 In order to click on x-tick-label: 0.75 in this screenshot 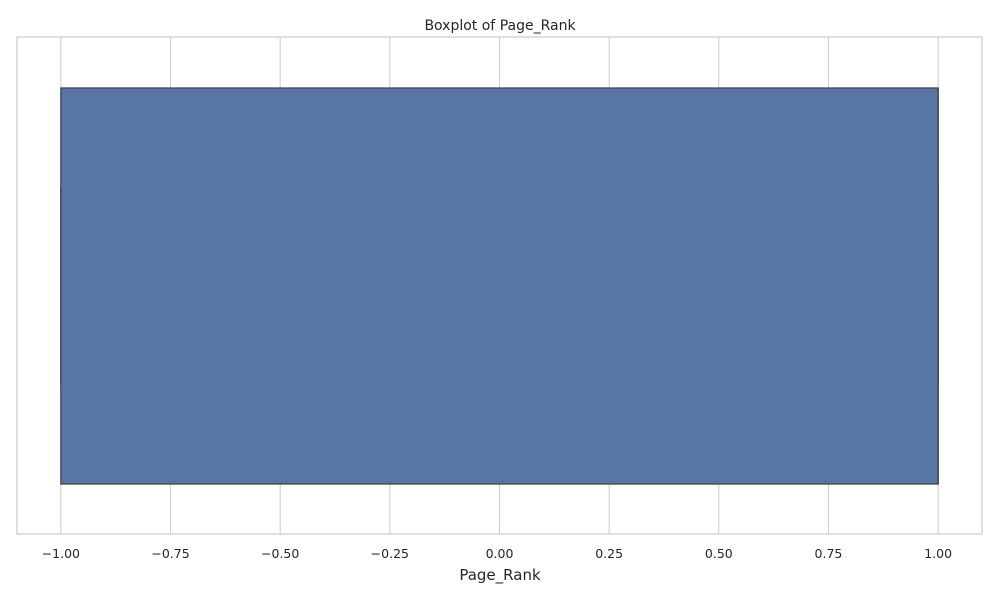, I will do `click(829, 553)`.